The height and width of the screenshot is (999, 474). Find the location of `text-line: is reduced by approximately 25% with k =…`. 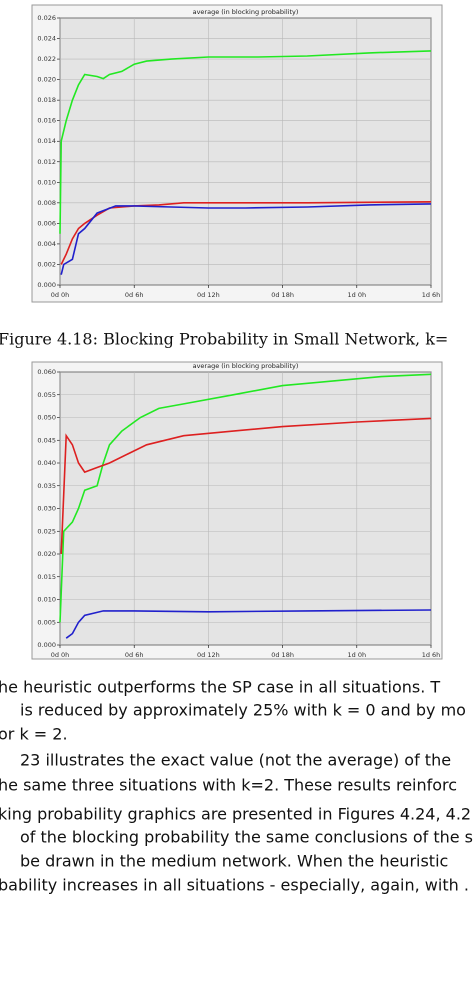

text-line: is reduced by approximately 25% with k =… is located at coordinates (243, 710).